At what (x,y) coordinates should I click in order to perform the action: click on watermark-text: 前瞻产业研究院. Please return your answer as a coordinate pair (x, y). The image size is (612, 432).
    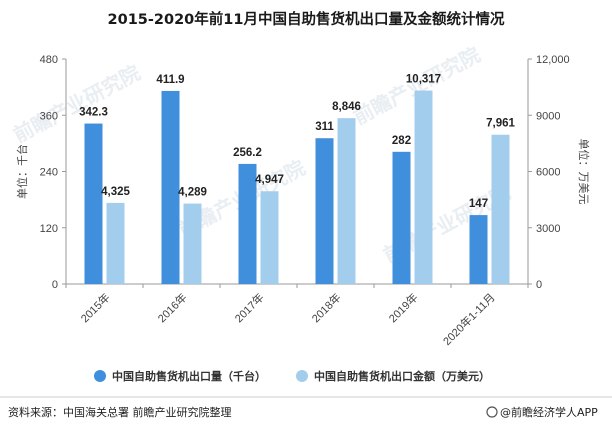
    Looking at the image, I should click on (76, 103).